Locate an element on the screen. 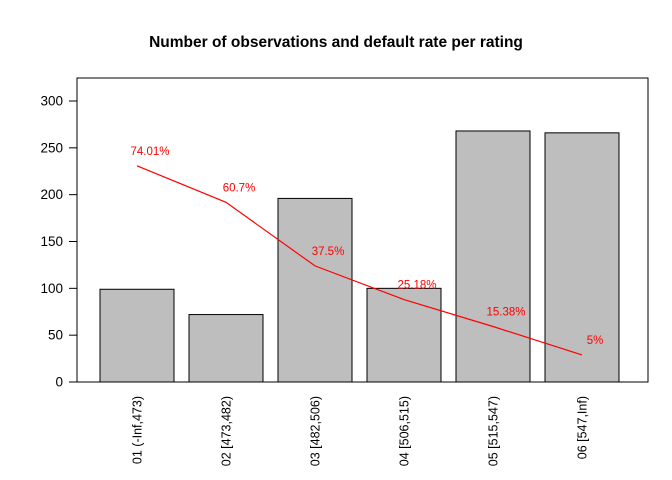 The image size is (672, 480). x-axis-label: 01 (-Inf,473) is located at coordinates (138, 430).